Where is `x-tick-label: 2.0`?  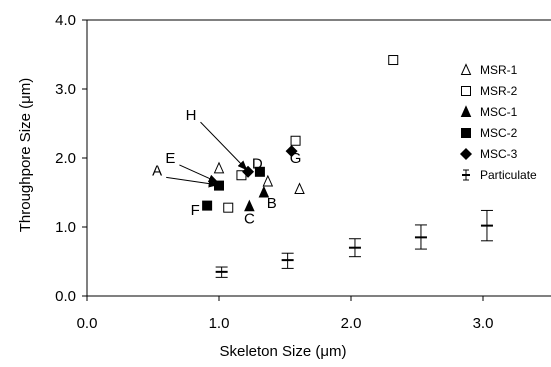
x-tick-label: 2.0 is located at coordinates (351, 323).